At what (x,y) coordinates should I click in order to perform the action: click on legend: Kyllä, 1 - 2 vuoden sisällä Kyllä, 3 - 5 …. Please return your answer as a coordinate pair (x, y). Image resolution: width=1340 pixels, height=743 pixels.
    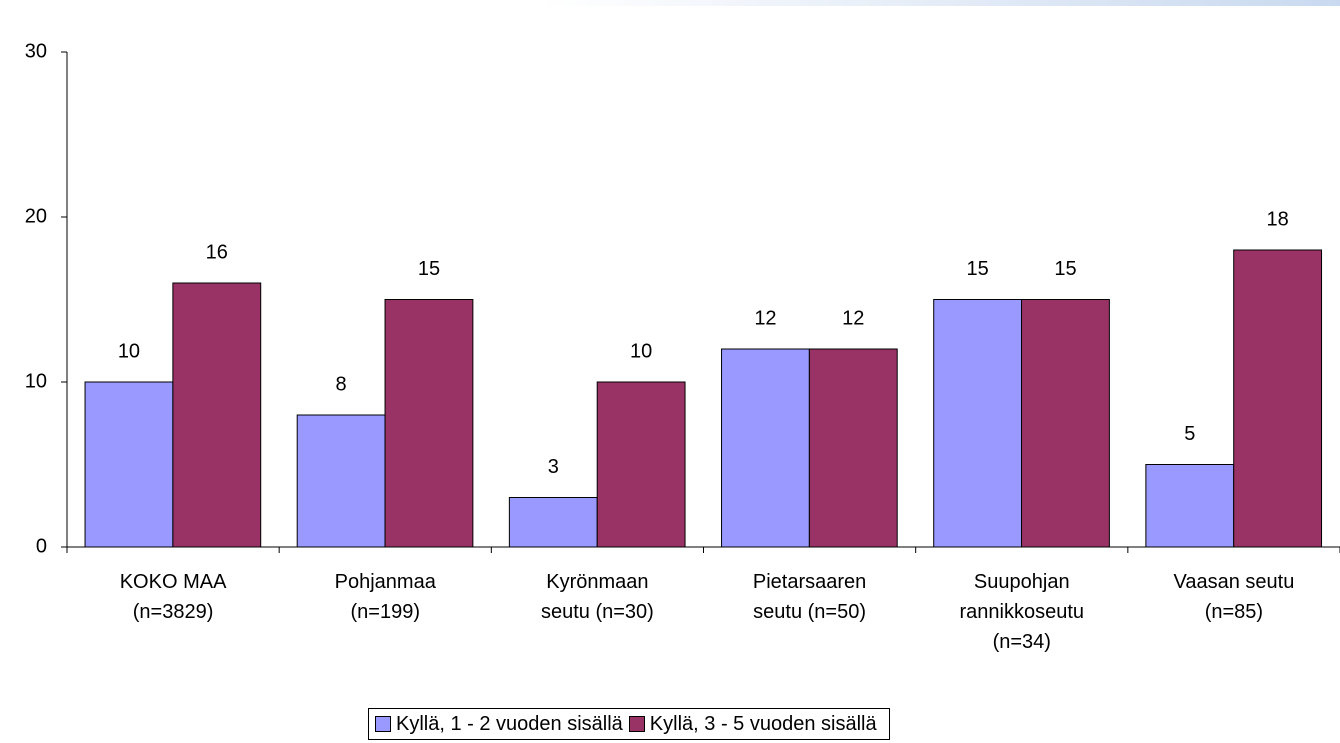
    Looking at the image, I should click on (629, 724).